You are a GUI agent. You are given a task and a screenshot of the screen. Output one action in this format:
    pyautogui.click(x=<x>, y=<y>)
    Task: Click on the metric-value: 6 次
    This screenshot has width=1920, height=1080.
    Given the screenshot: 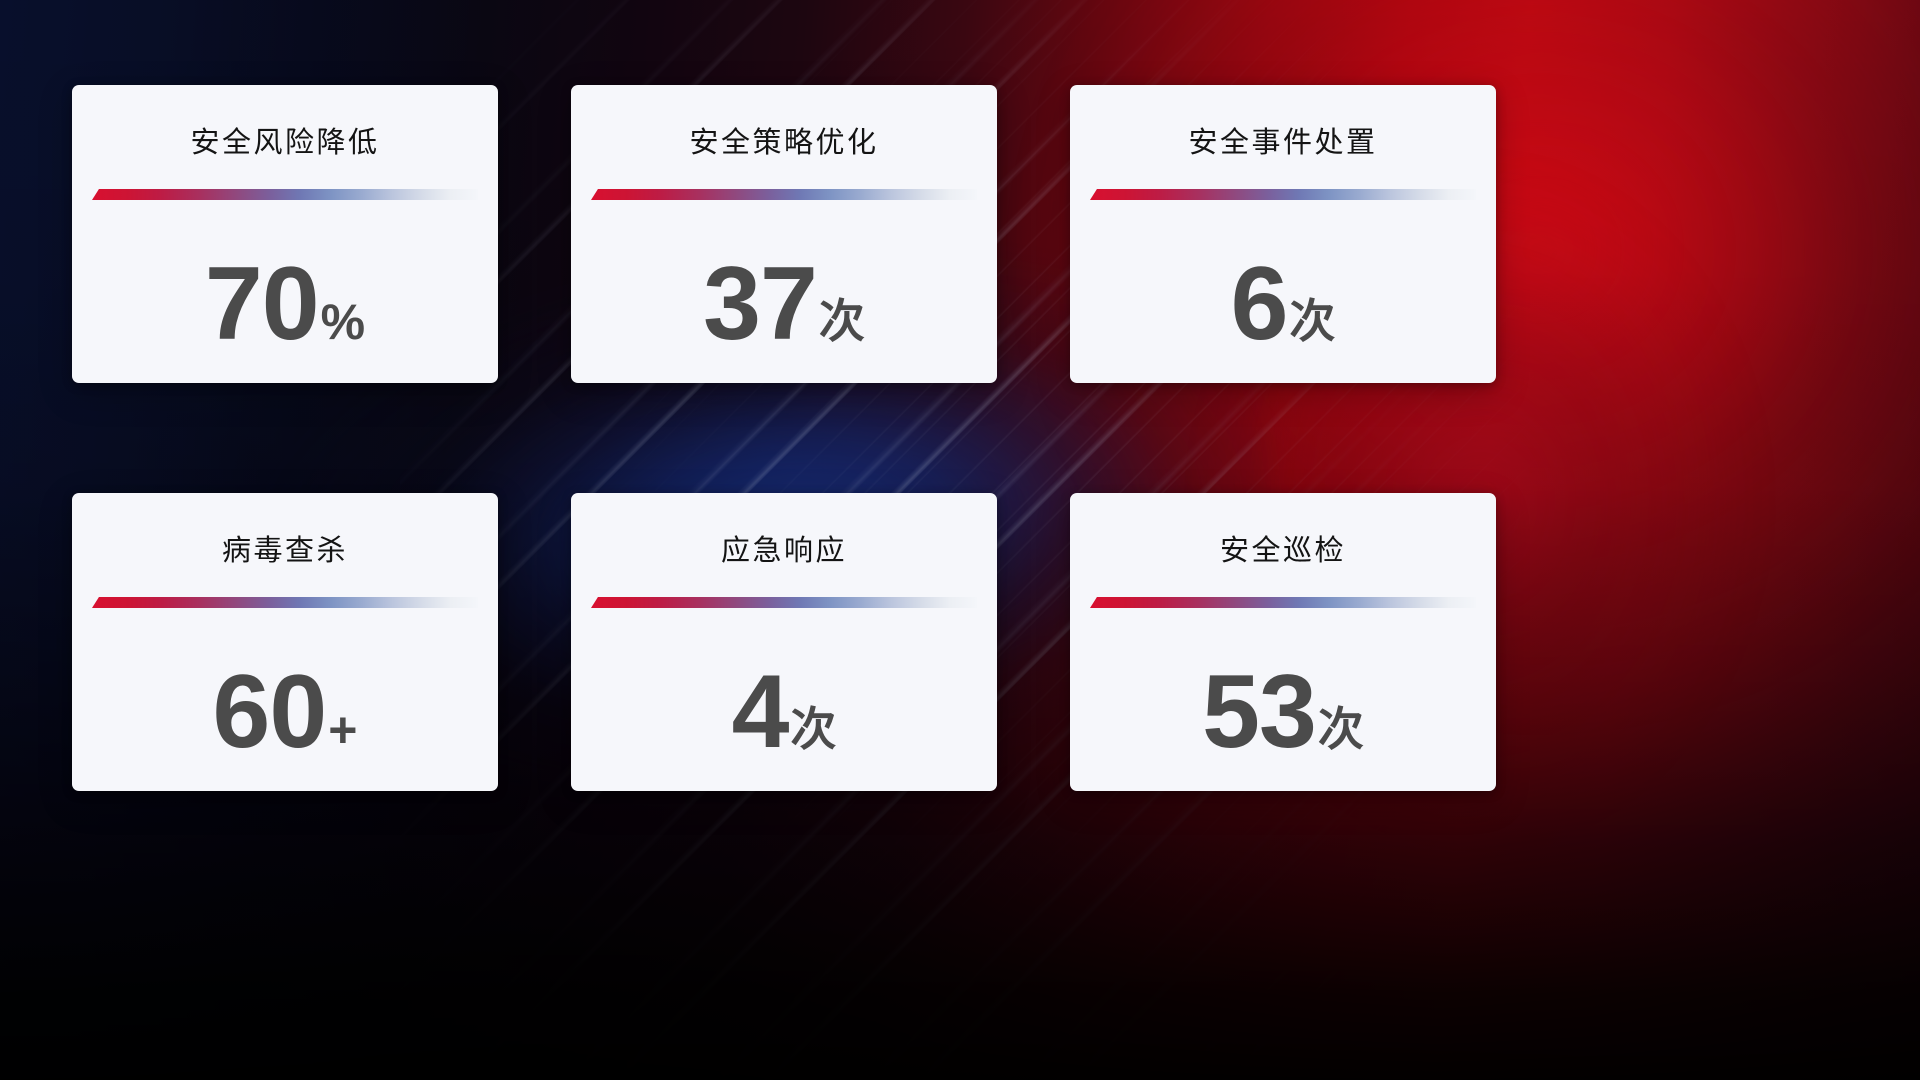 What is the action you would take?
    pyautogui.click(x=1283, y=303)
    